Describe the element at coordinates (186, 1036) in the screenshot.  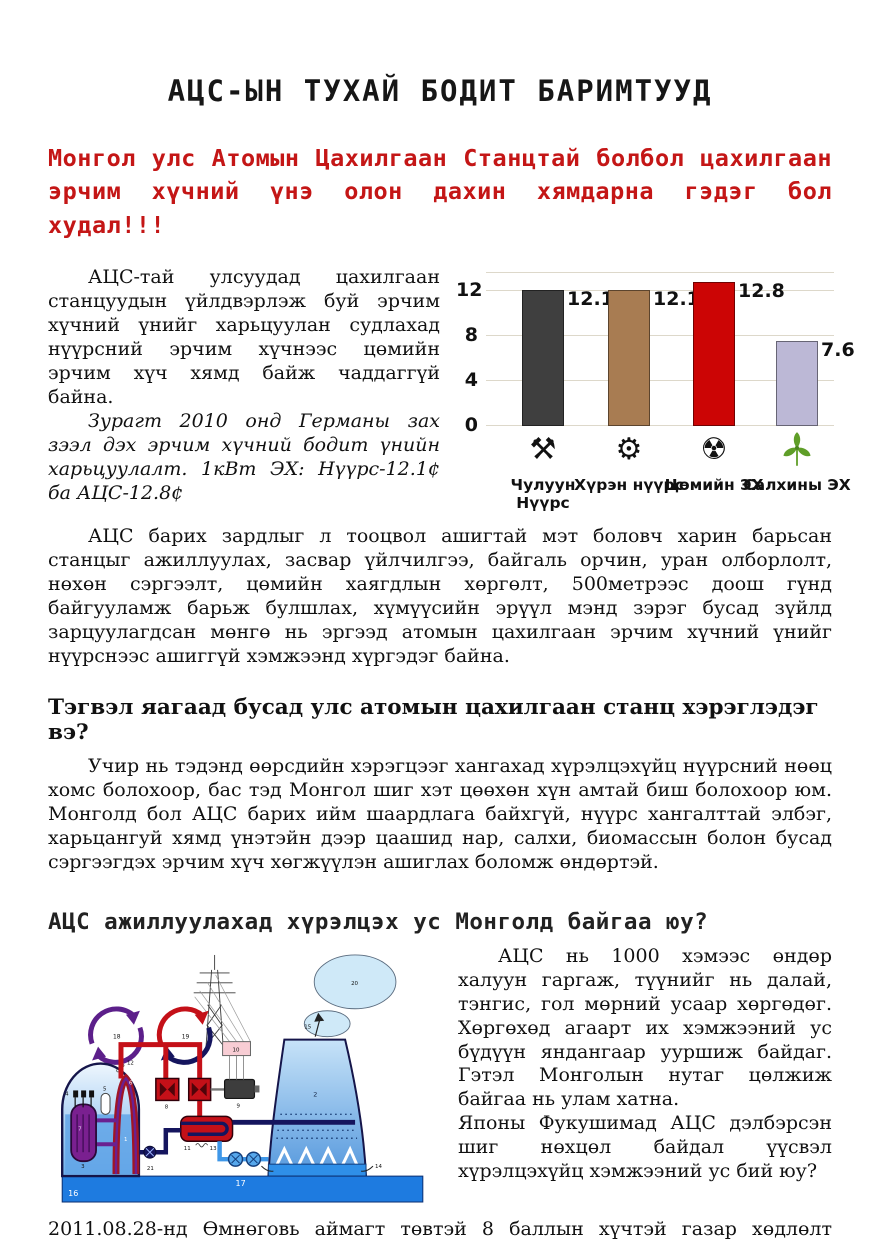
I see `svg-text: 19` at that location.